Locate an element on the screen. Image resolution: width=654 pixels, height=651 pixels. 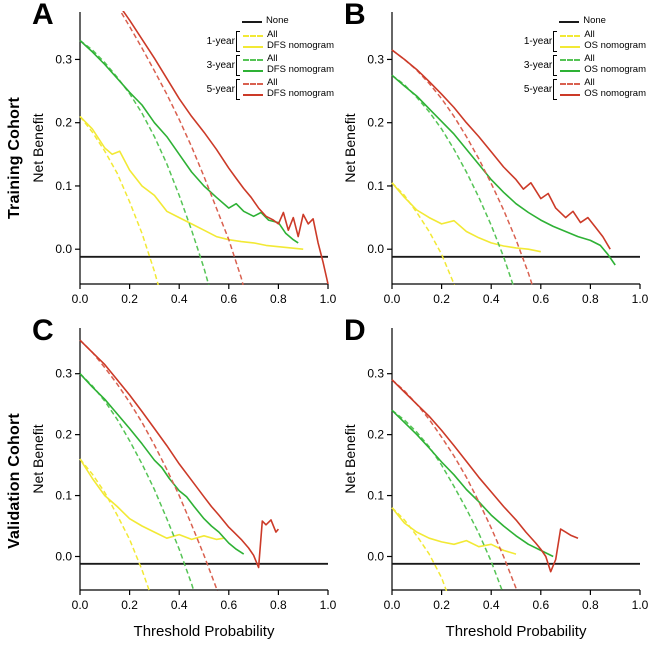
legend-b: None 1-year All OS nomogram is located at coordinates (580, 57).